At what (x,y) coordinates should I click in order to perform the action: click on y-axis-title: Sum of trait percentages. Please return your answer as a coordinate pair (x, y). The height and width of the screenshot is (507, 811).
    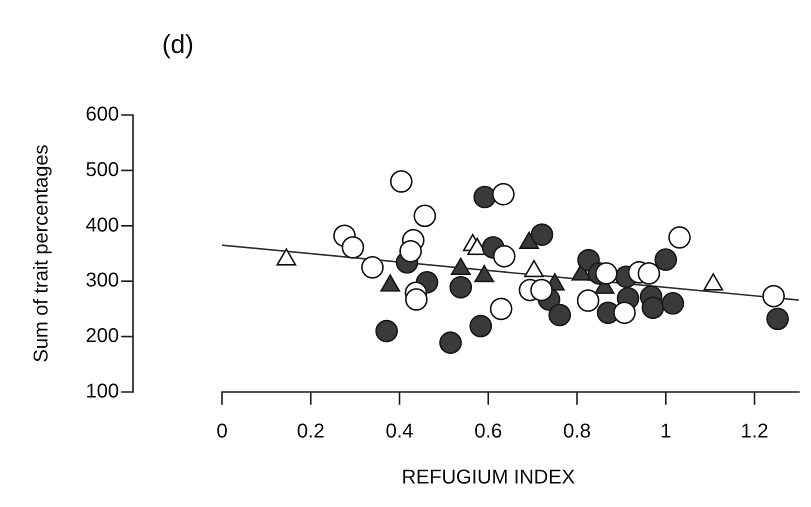
    Looking at the image, I should click on (41, 253).